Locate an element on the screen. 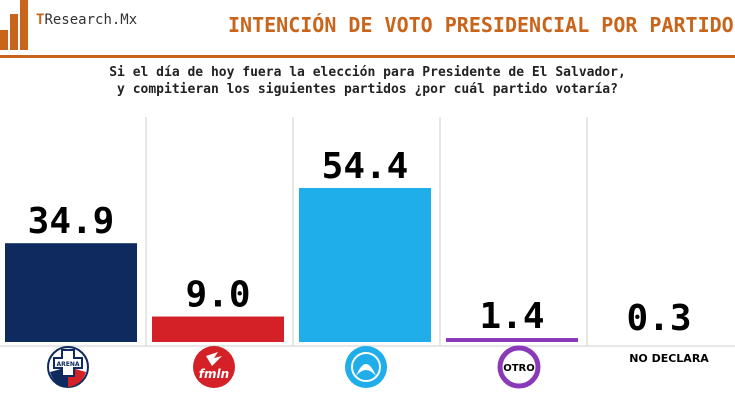 This screenshot has height=400, width=735. bar-arena is located at coordinates (71, 292).